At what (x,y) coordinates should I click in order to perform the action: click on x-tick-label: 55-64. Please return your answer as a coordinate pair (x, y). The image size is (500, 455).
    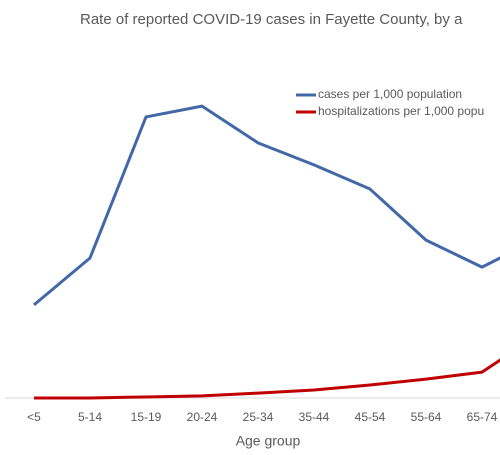
    Looking at the image, I should click on (426, 417).